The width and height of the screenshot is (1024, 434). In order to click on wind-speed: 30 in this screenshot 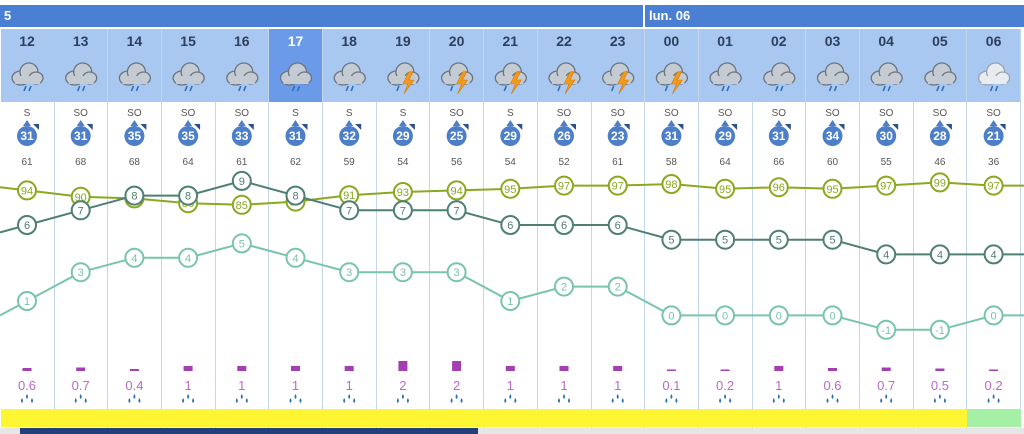, I will do `click(887, 136)`.